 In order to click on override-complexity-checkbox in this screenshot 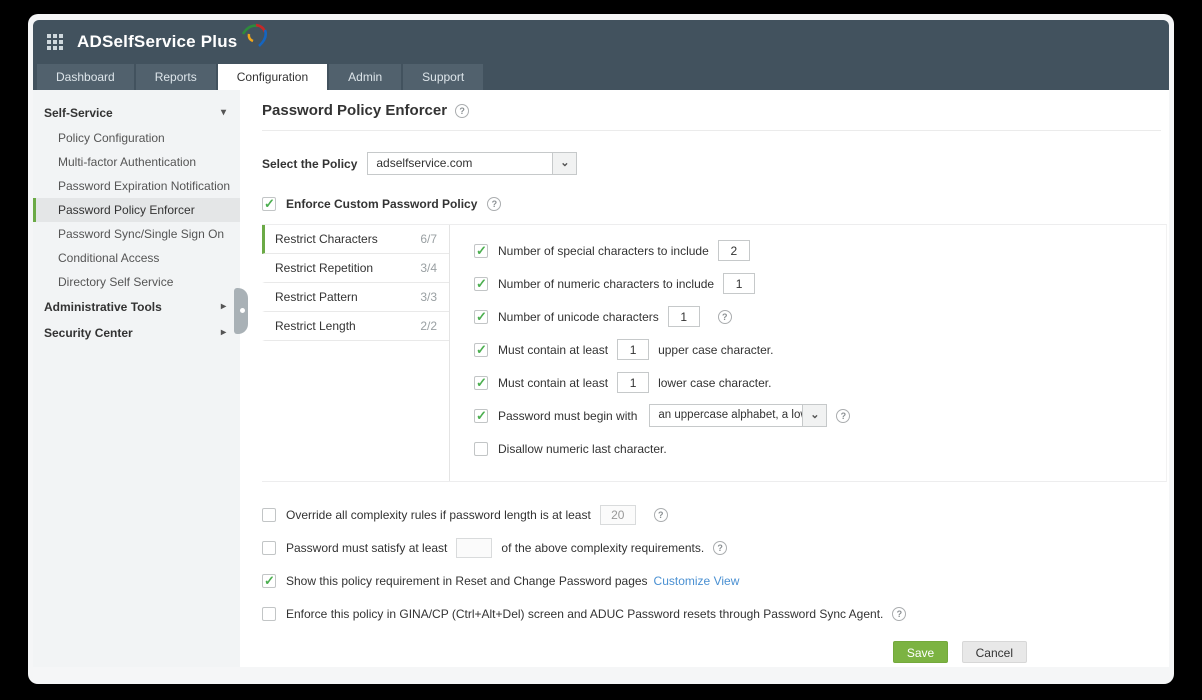, I will do `click(269, 514)`.